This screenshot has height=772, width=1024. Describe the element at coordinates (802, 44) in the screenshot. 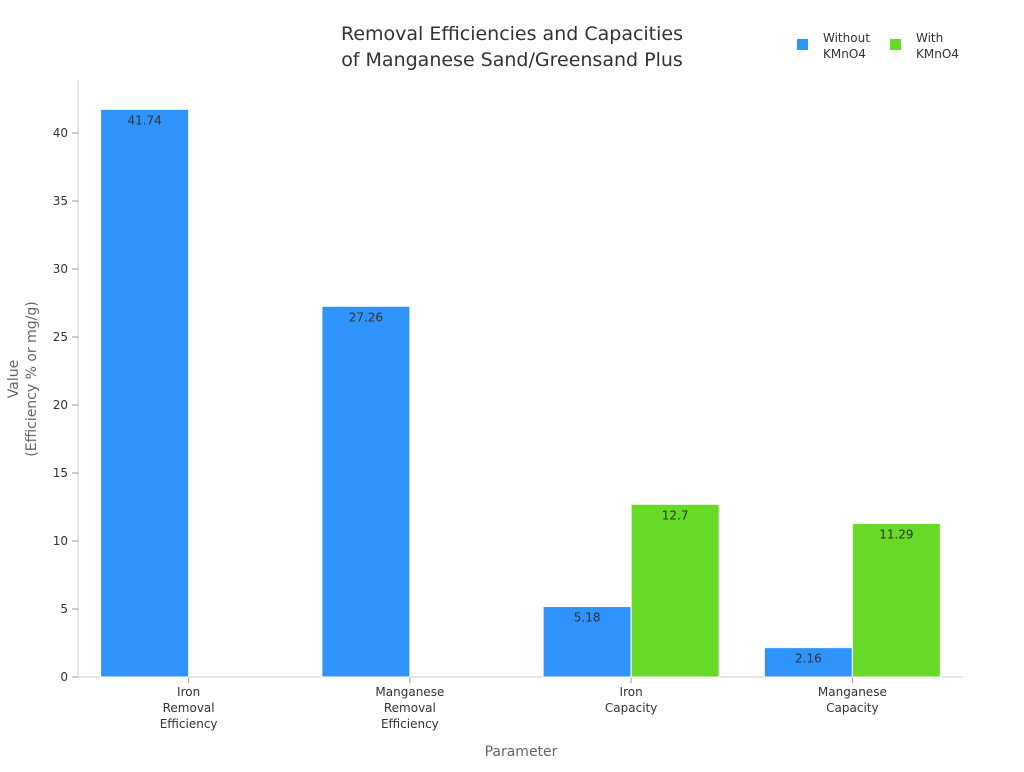

I see `legend-swatch-without` at that location.